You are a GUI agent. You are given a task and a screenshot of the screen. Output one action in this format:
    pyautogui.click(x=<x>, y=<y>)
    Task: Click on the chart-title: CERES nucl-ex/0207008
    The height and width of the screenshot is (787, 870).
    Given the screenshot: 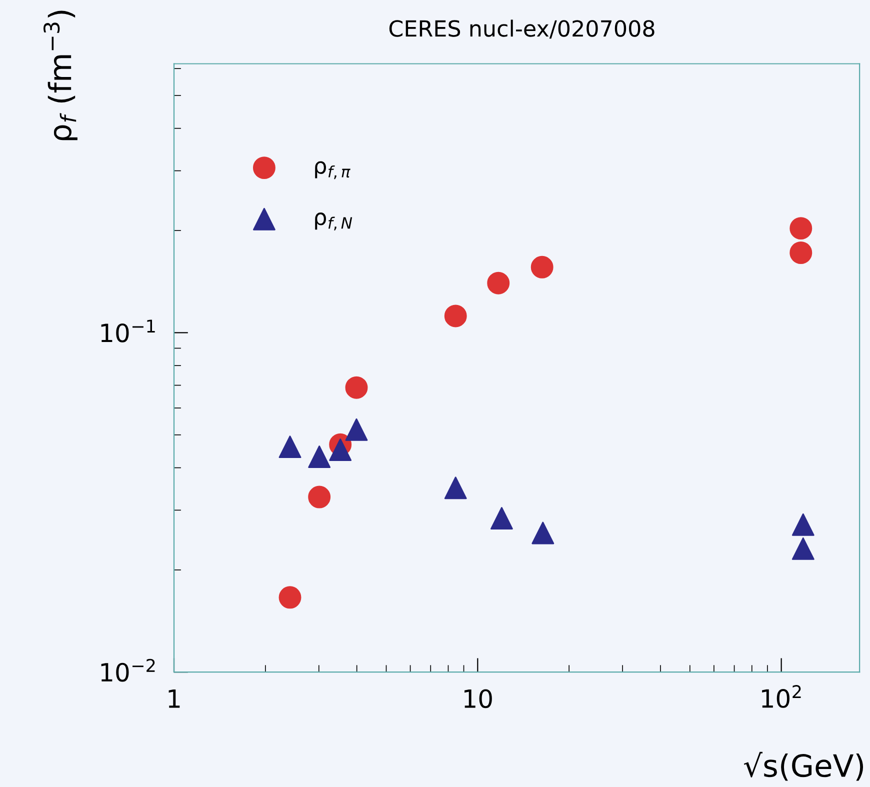 What is the action you would take?
    pyautogui.click(x=521, y=29)
    